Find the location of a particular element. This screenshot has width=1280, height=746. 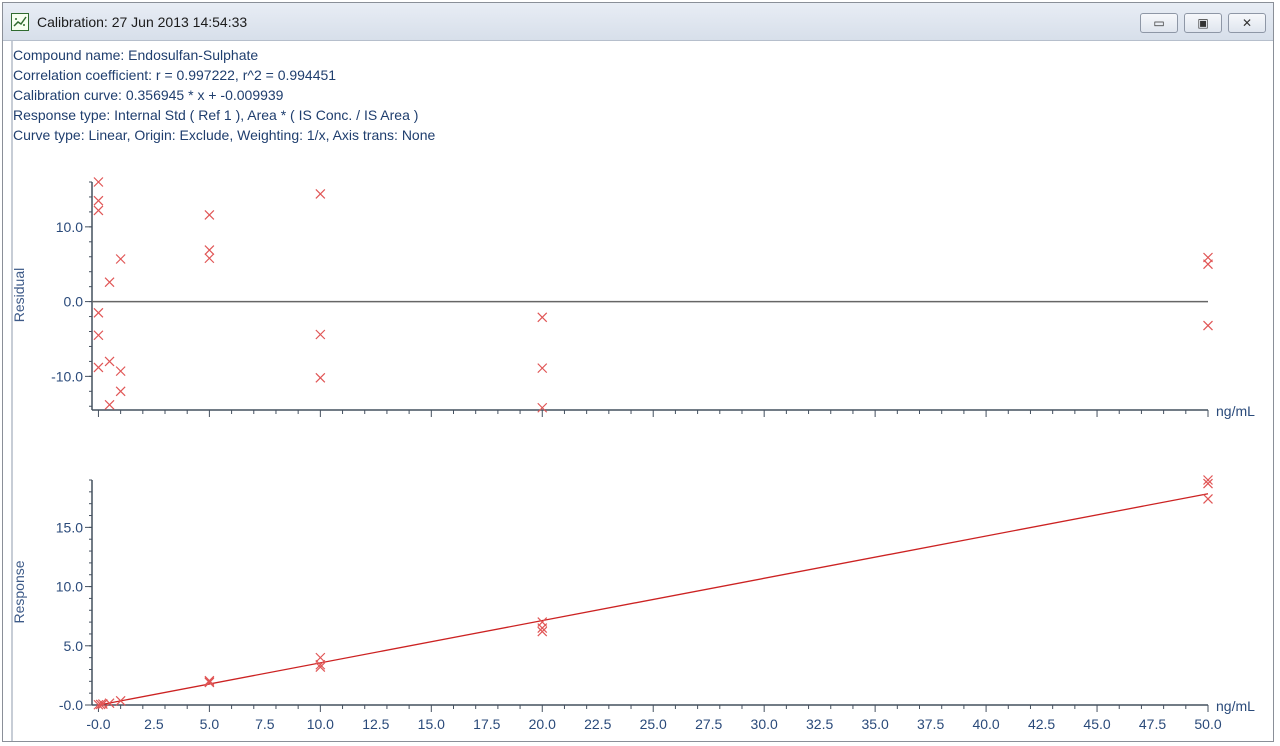

calibration-chart-icon is located at coordinates (20, 22).